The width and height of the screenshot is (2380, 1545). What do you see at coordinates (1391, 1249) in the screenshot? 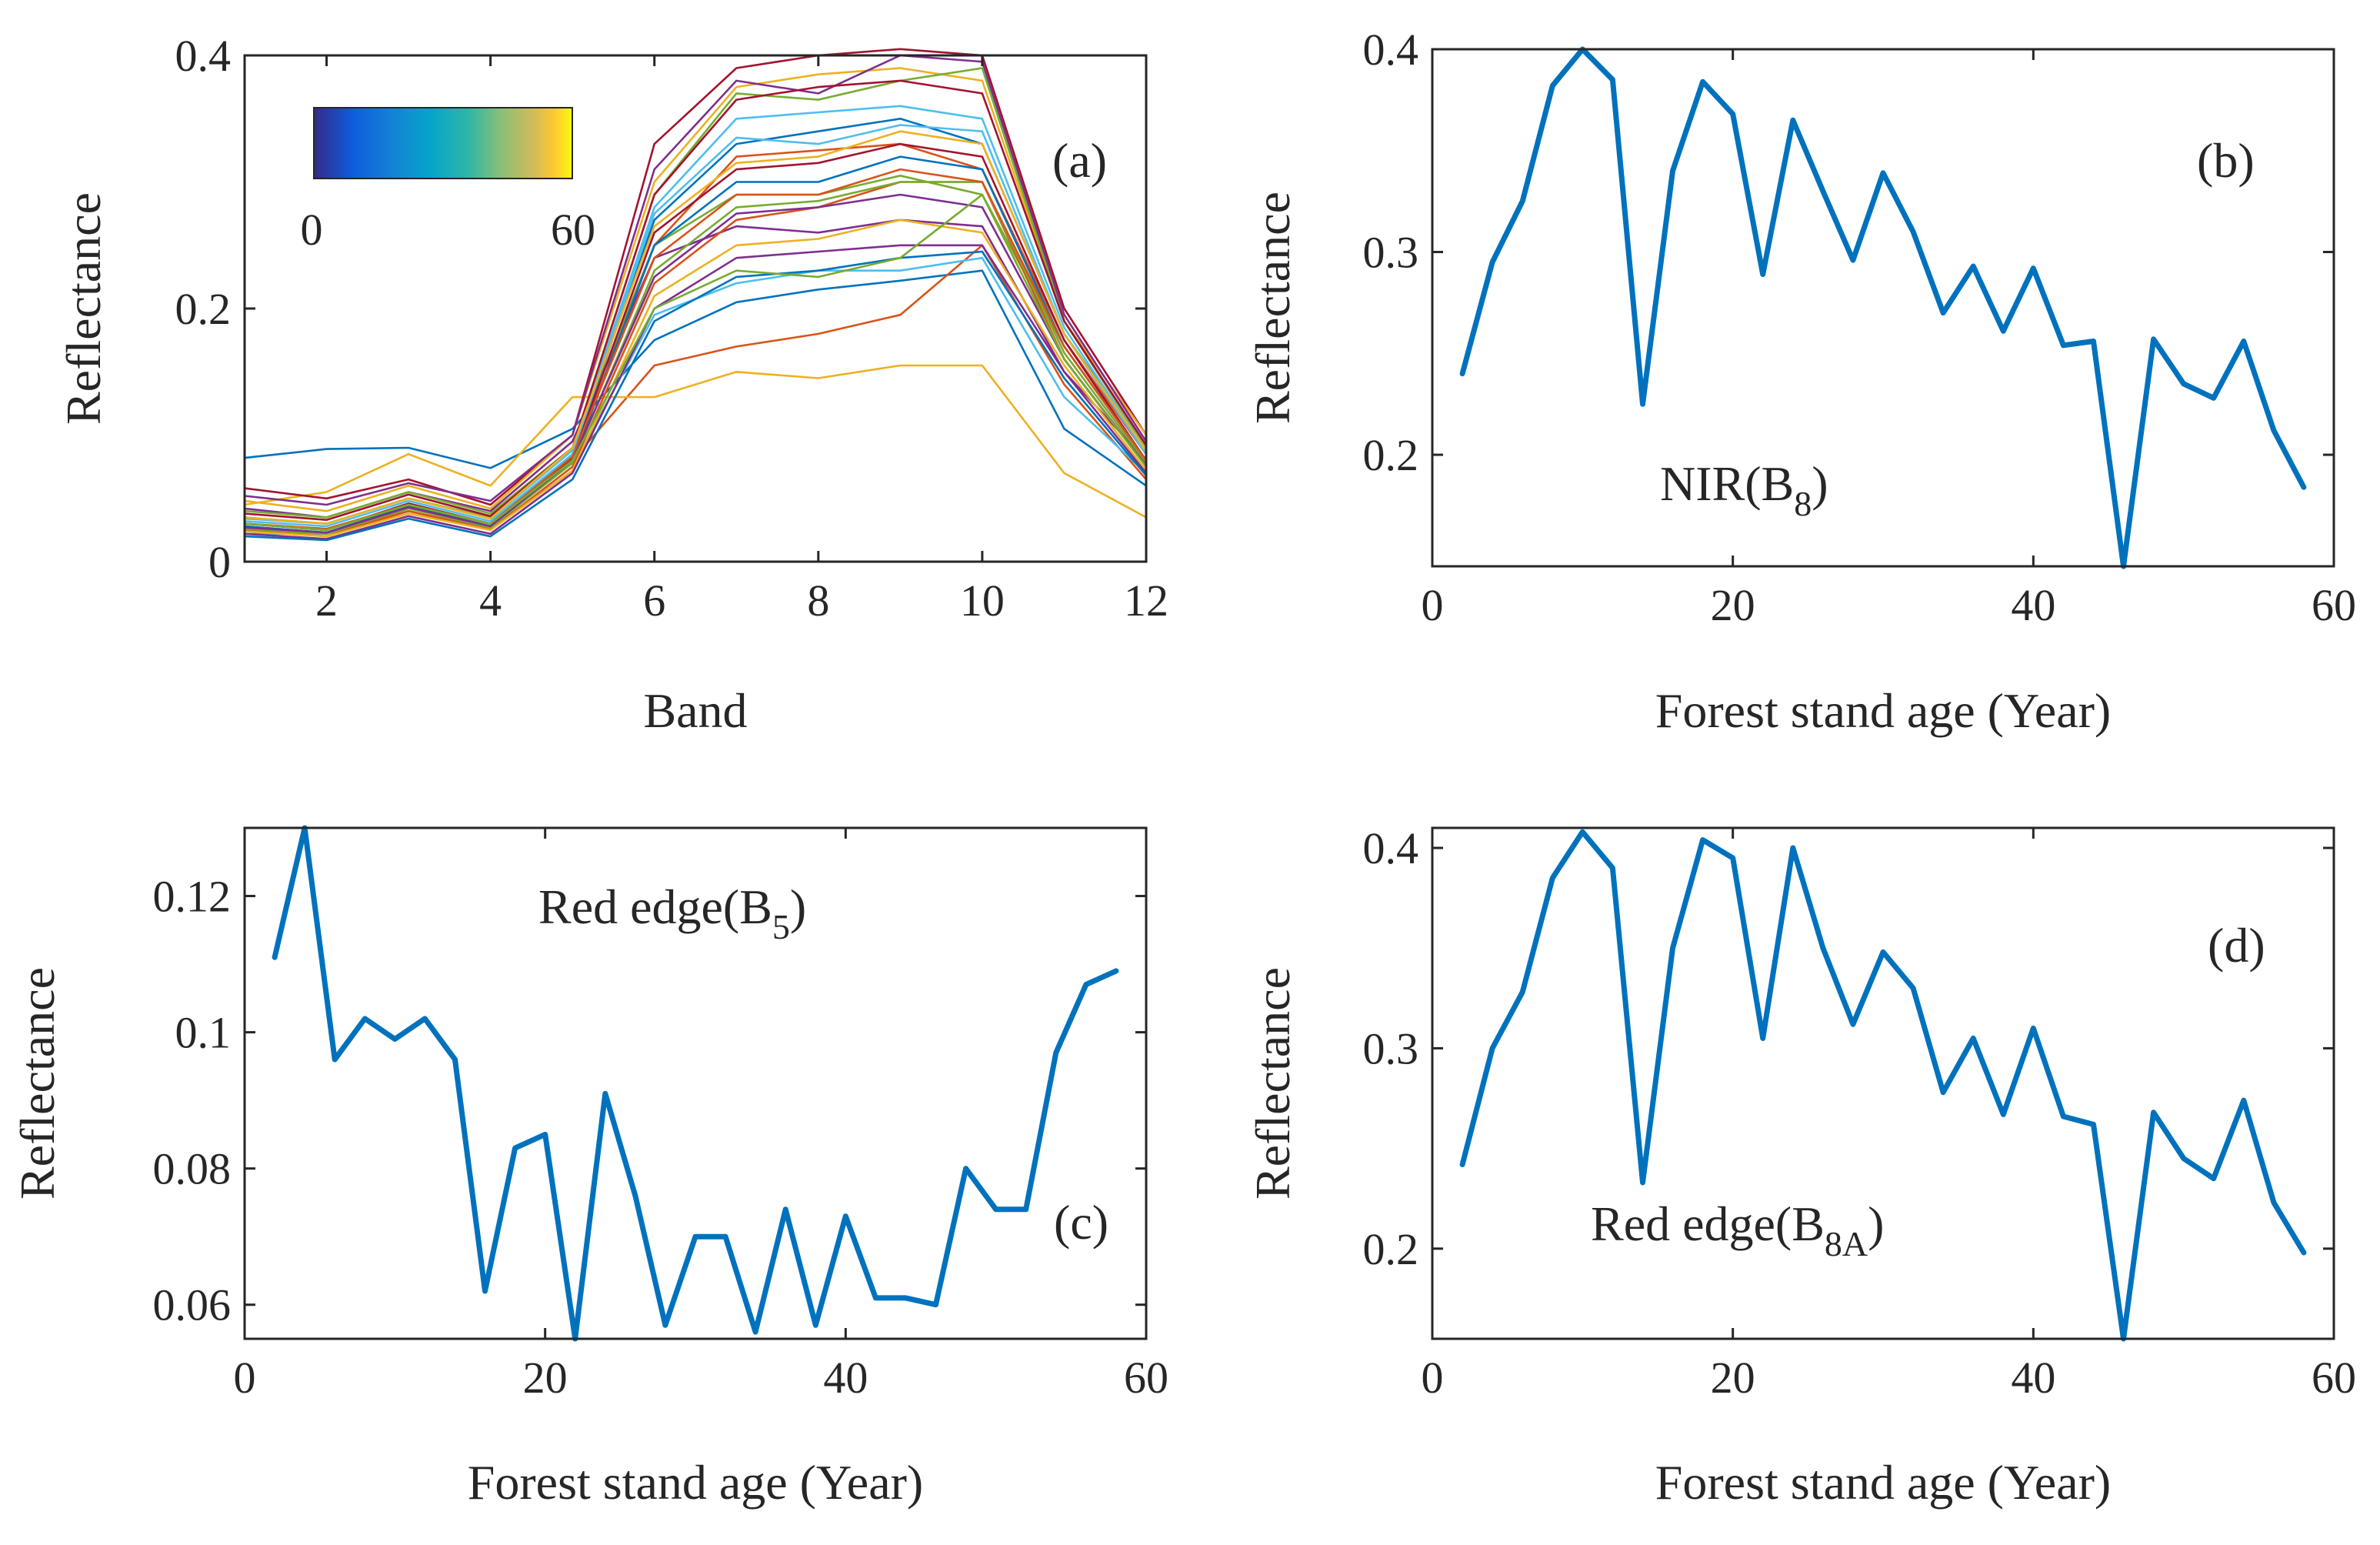
I see `panel-d-y-tick-label: 0.2` at bounding box center [1391, 1249].